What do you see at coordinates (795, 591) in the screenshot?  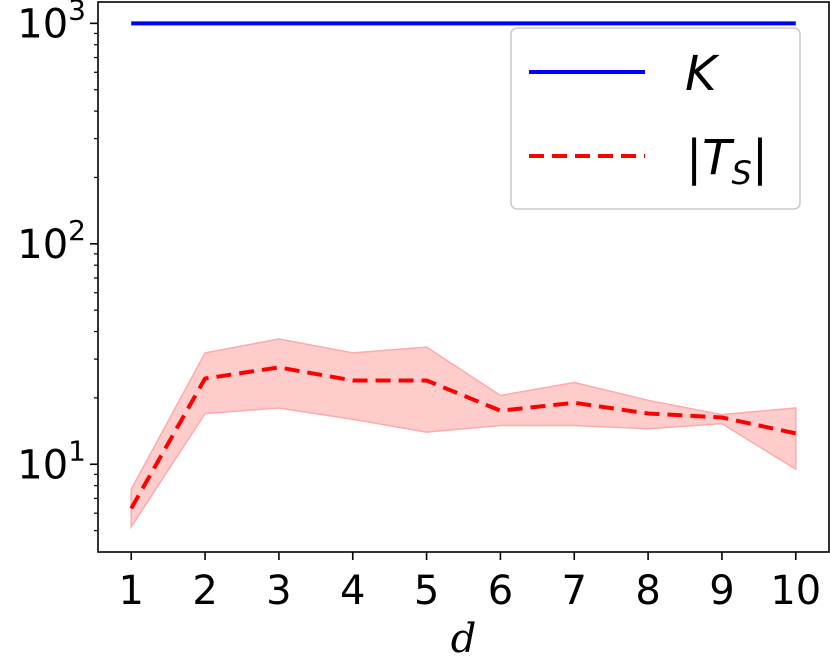 I see `x-tick-label: 10` at bounding box center [795, 591].